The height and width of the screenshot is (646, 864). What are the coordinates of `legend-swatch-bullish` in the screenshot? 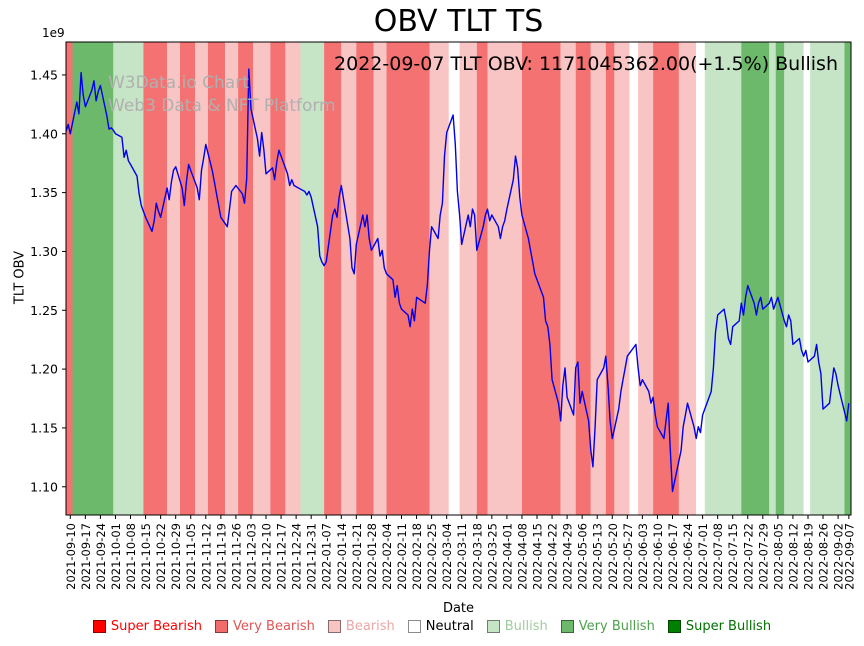 It's located at (493, 626).